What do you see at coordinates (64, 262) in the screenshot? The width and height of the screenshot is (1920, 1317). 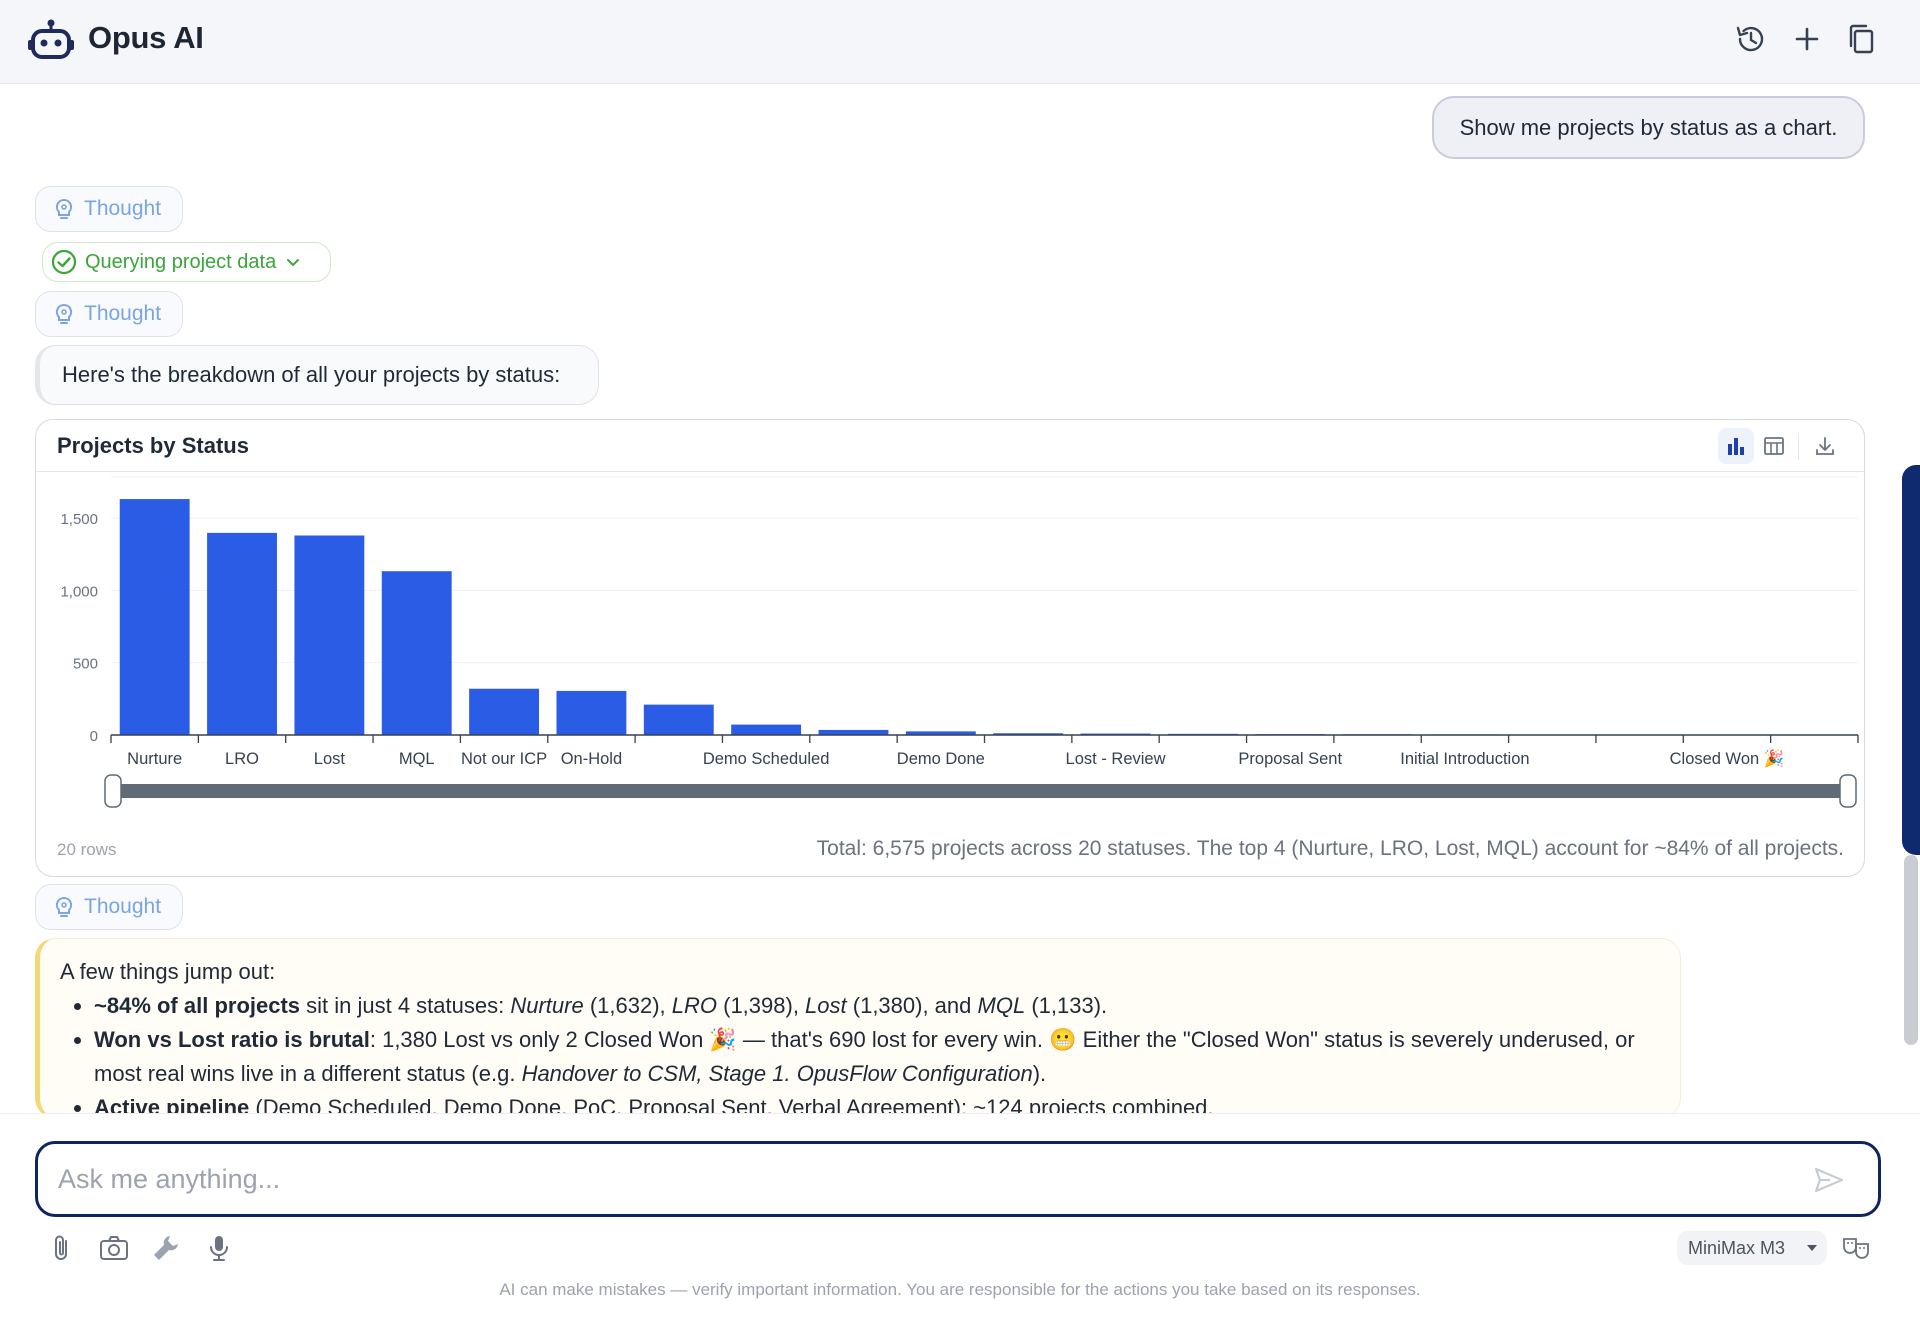 I see `check-circle-icon` at bounding box center [64, 262].